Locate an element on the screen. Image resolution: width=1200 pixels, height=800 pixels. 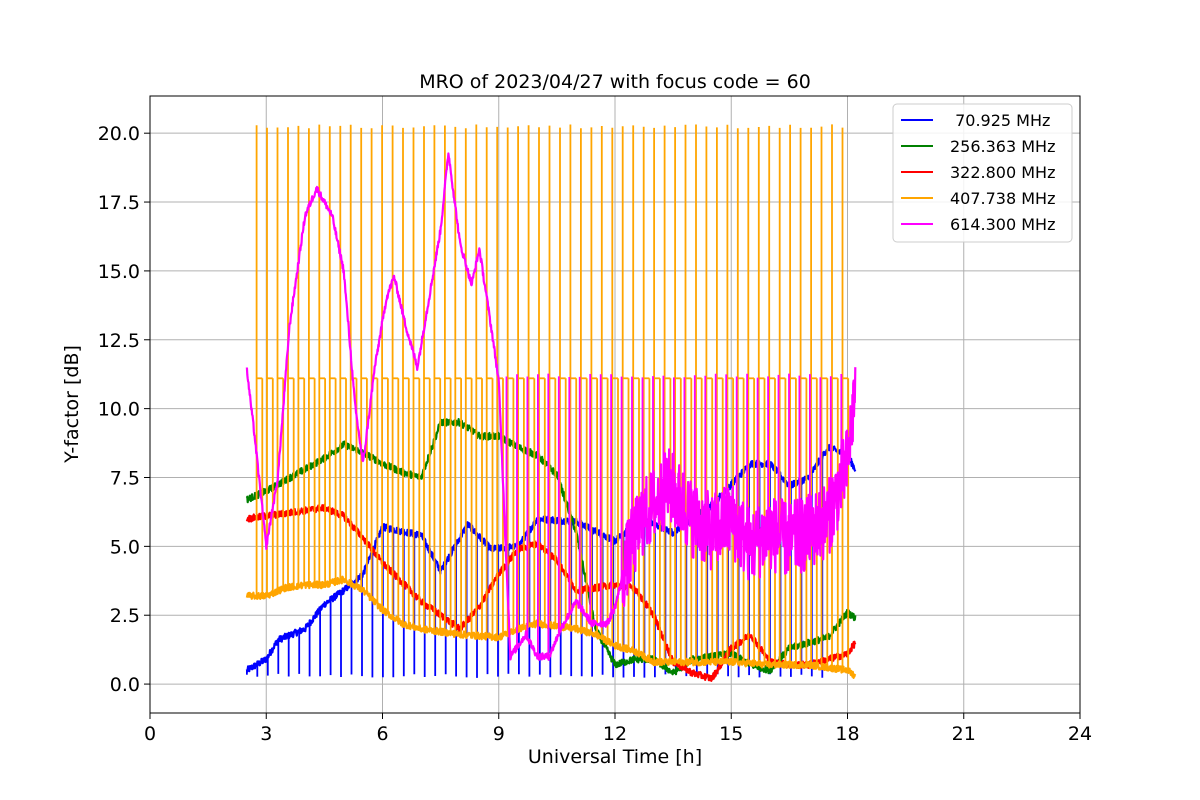
x-axis: 0 3 6 9 12 15 18 21 24 is located at coordinates (618, 729).